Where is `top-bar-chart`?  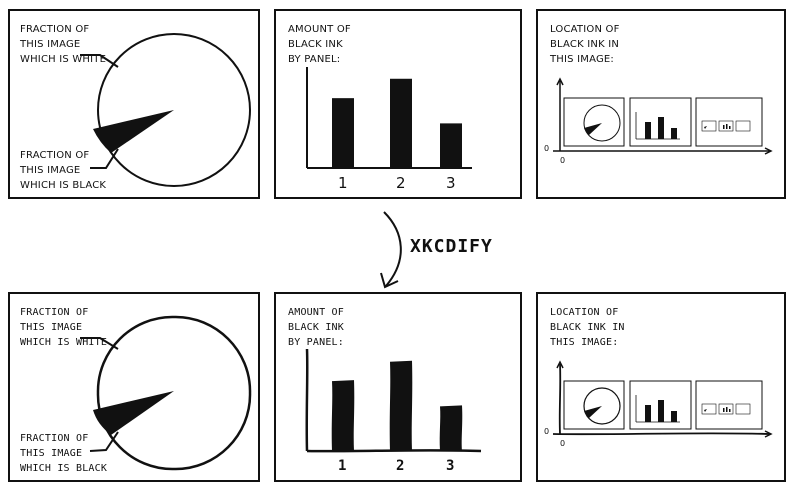
top-bar-chart is located at coordinates (389, 118).